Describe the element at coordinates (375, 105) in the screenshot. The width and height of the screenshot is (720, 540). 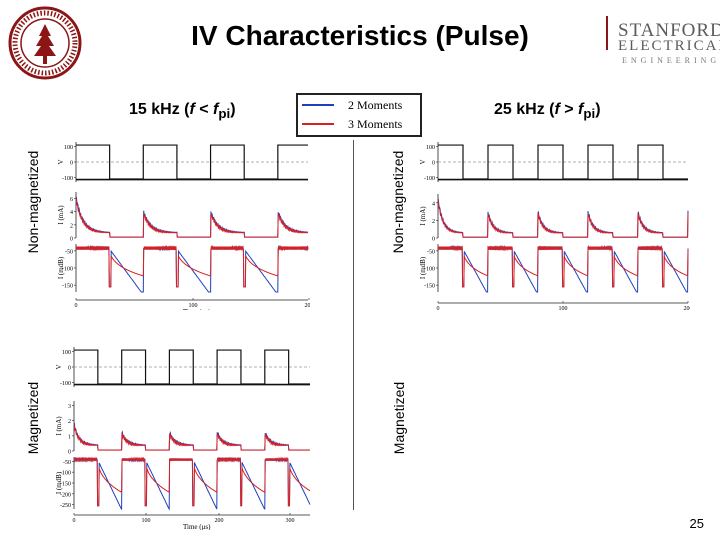
I see `legend-label: 2 Moments` at that location.